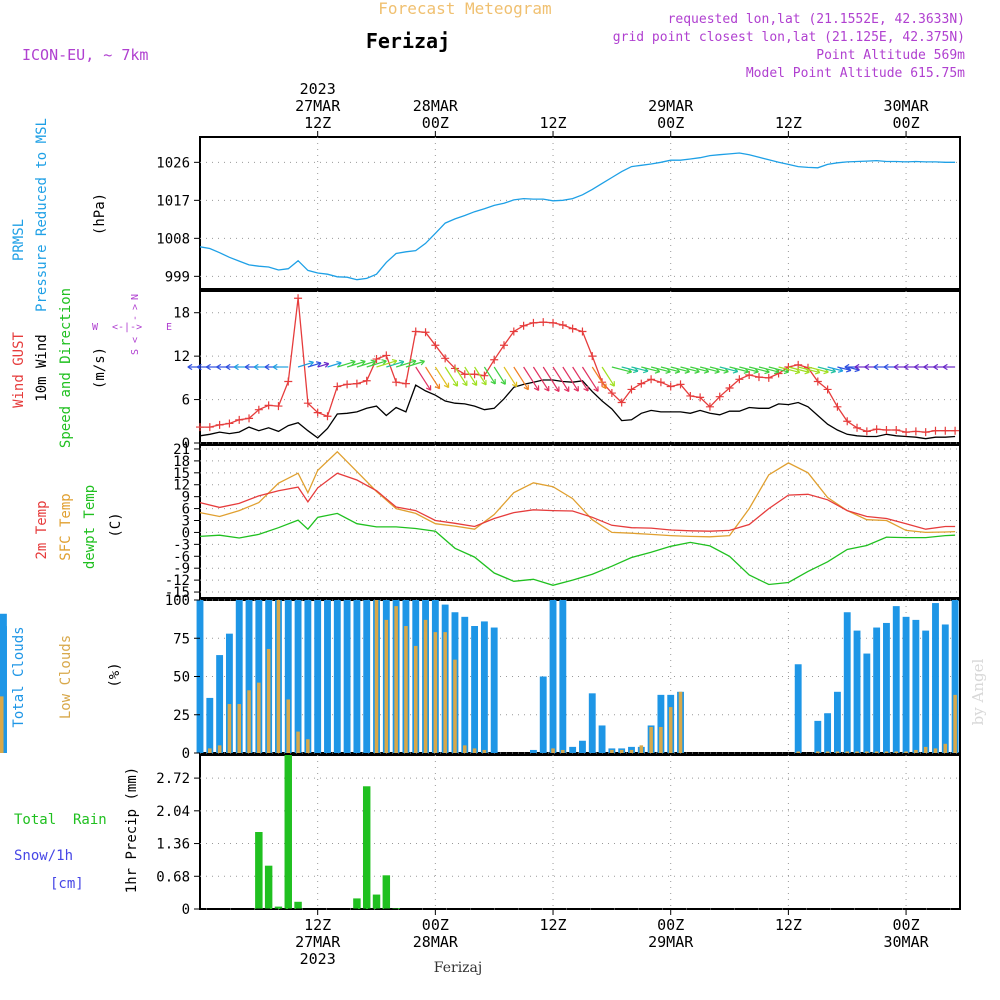 Image resolution: width=1000 pixels, height=1000 pixels. I want to click on model-altitude: Model Point Altitude 615.75m, so click(855, 73).